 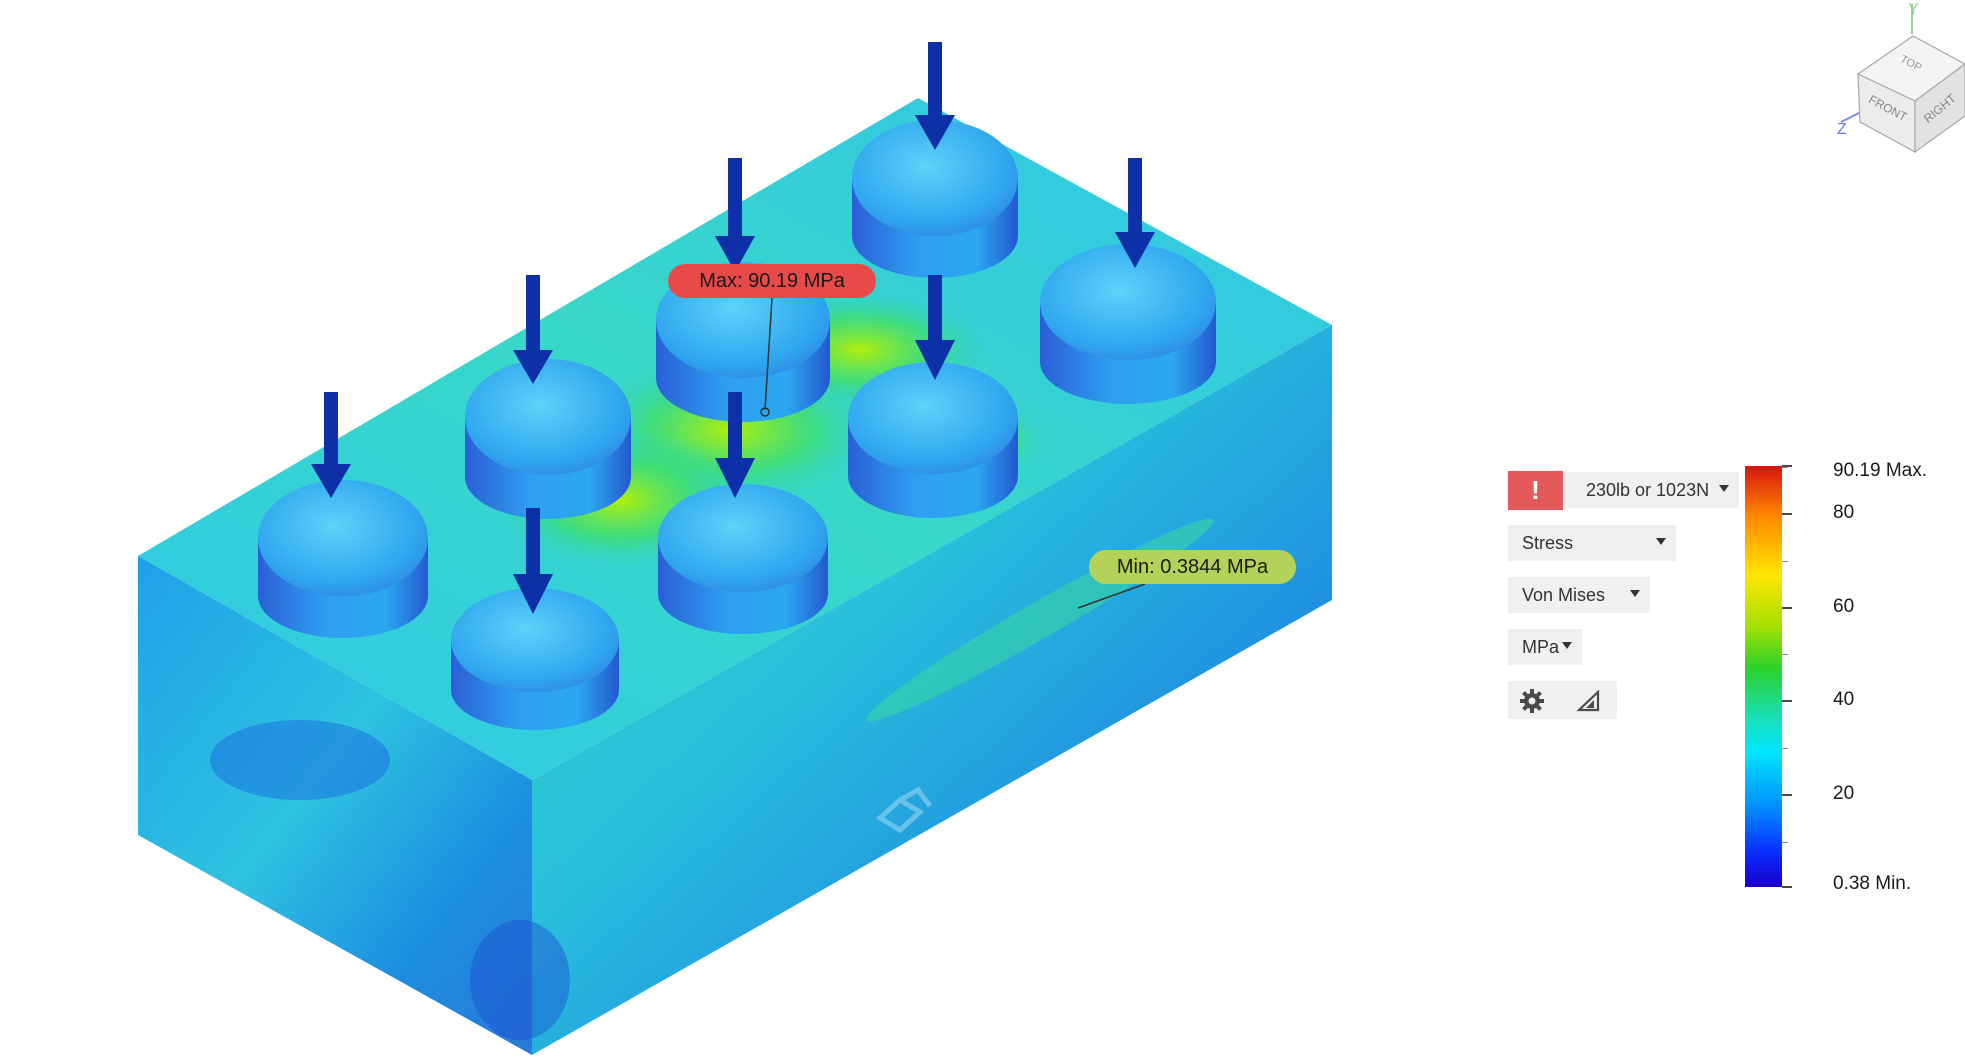 I want to click on min-stress-label: Min: 0.3844 MPa, so click(x=1192, y=567).